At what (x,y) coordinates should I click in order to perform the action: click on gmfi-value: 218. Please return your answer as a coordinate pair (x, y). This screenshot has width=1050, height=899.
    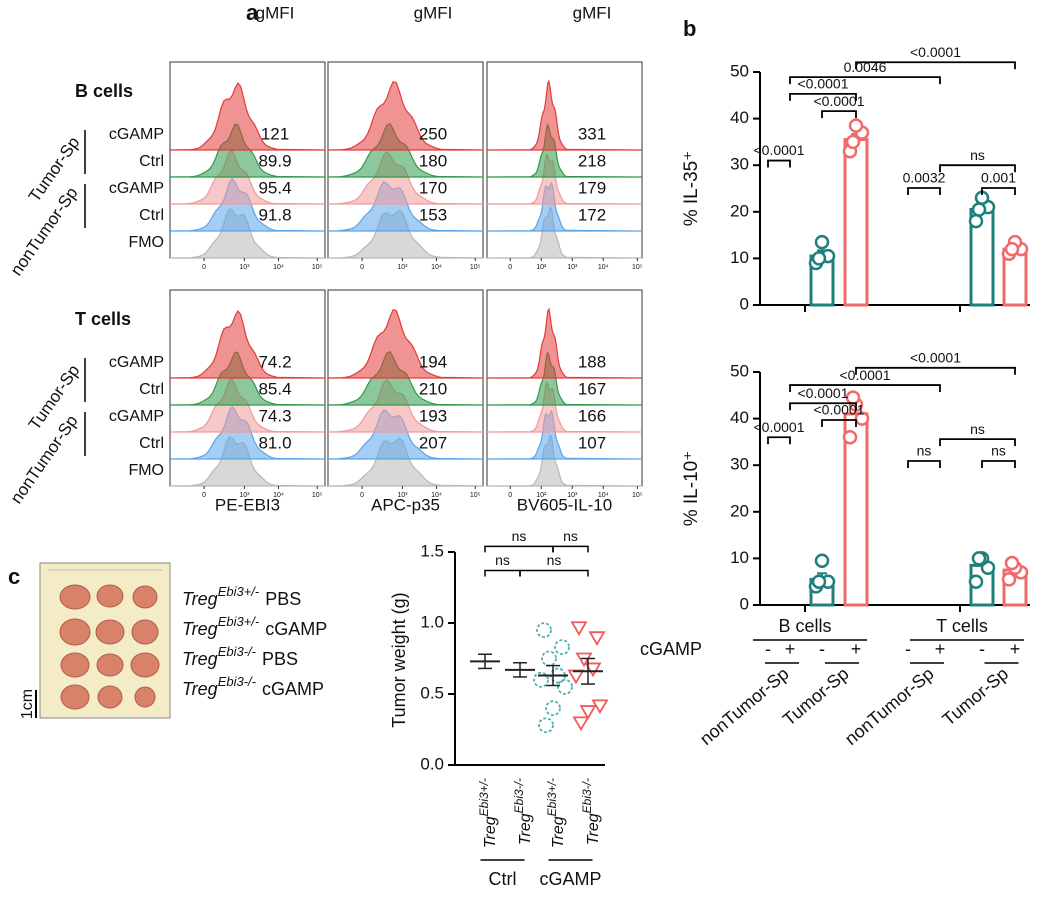
    Looking at the image, I should click on (592, 160).